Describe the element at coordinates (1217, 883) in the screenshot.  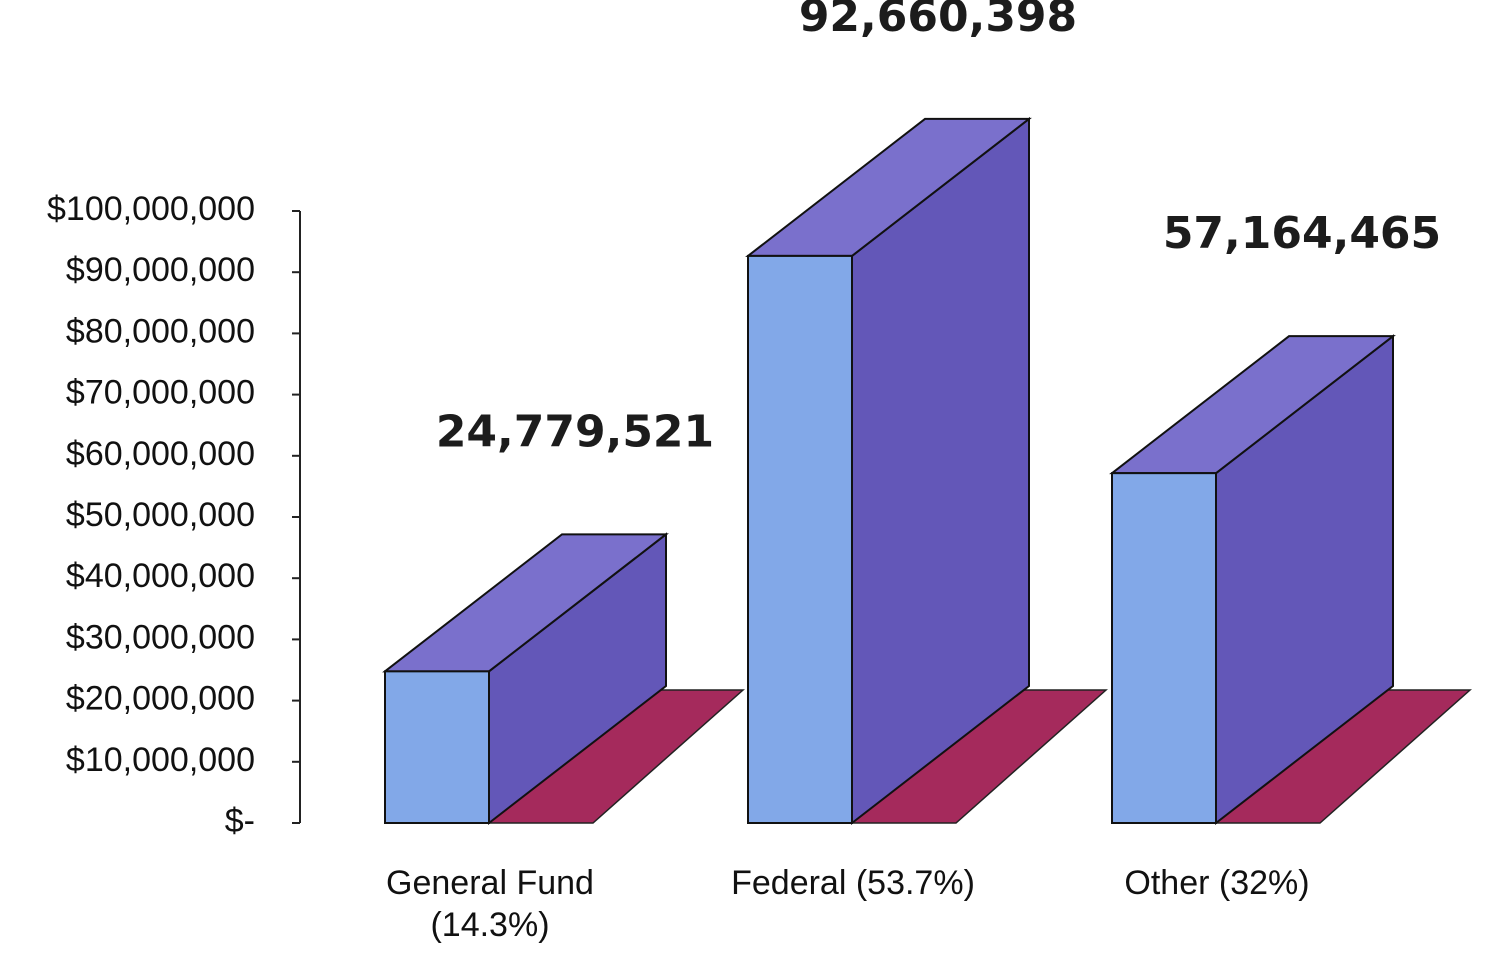
I see `x-tick-label: Other (32%)` at that location.